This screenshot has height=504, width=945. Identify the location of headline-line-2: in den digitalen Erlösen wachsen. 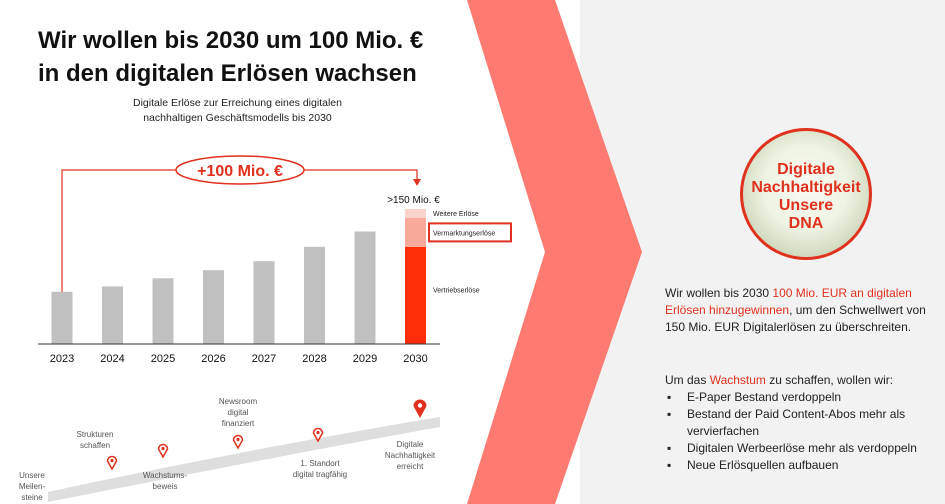
(227, 73).